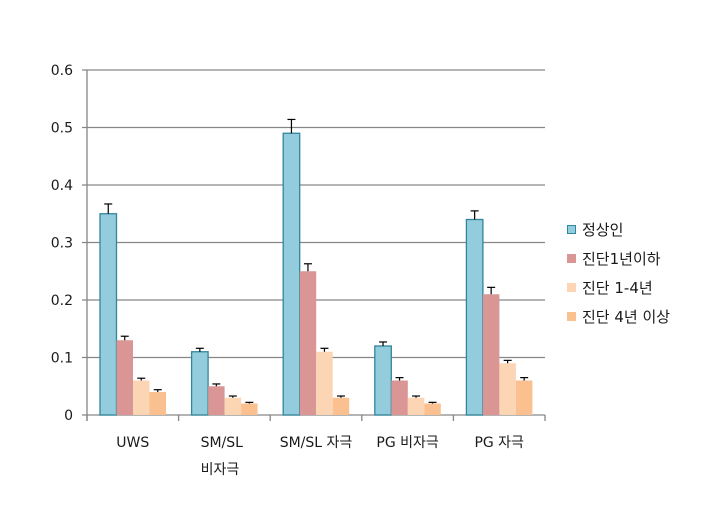  I want to click on x-tick-label: SM/SL 자극, so click(316, 443).